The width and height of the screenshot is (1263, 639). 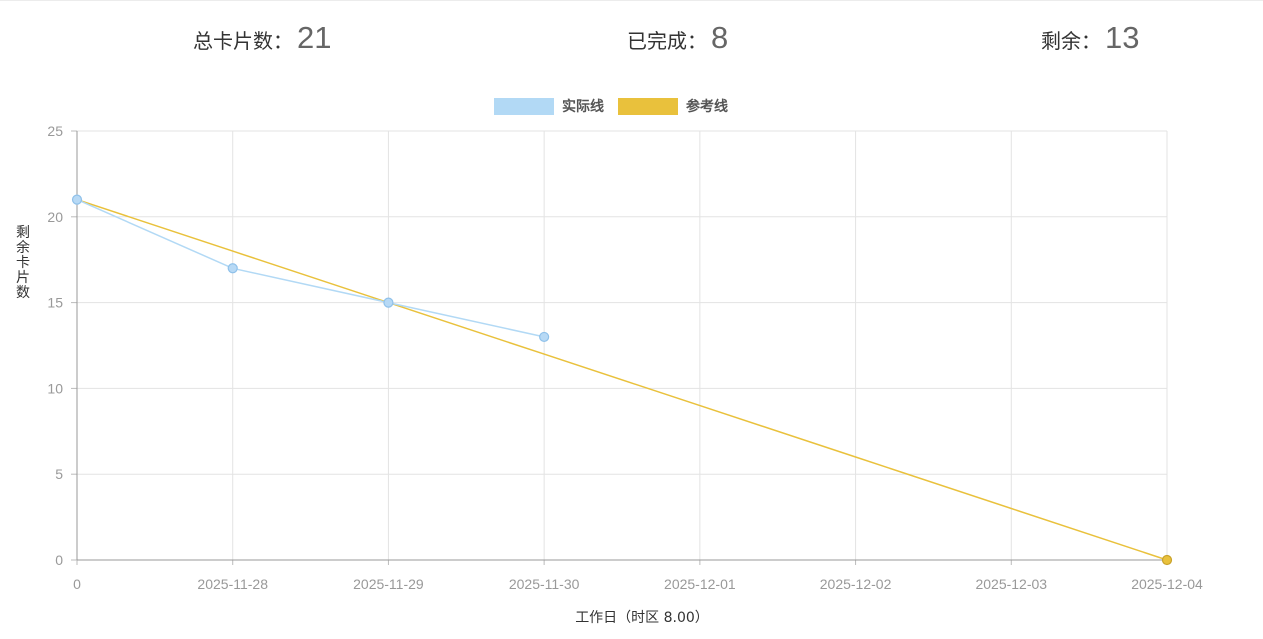 What do you see at coordinates (23, 233) in the screenshot?
I see `y-axis-title-char: 剩` at bounding box center [23, 233].